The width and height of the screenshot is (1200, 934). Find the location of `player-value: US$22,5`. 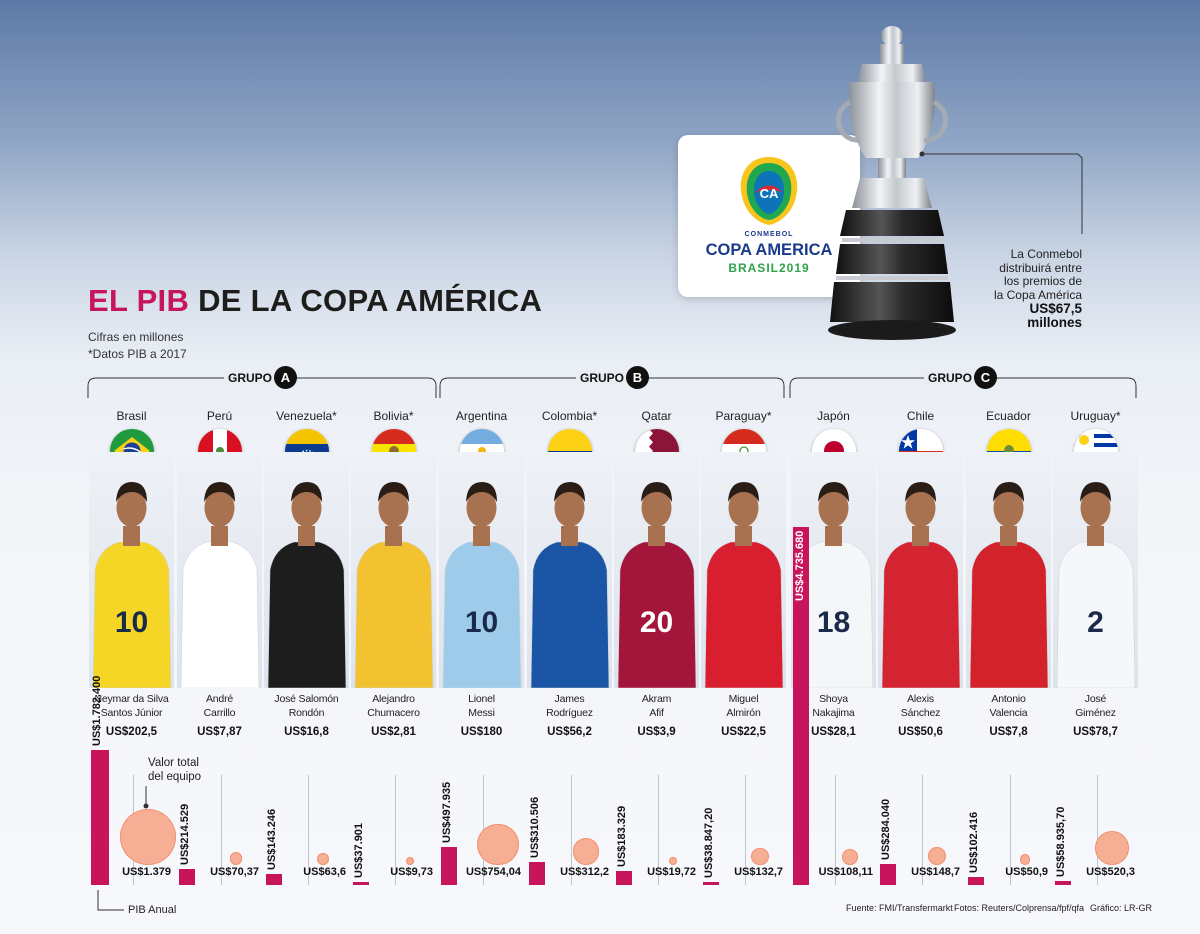

player-value: US$22,5 is located at coordinates (743, 732).